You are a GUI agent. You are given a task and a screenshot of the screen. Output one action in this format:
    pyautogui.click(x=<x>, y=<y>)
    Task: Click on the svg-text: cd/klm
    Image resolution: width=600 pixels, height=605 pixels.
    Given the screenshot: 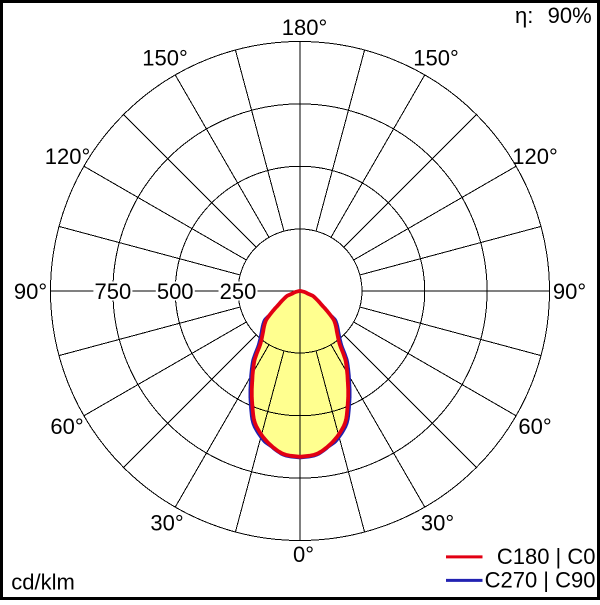 What is the action you would take?
    pyautogui.click(x=43, y=581)
    